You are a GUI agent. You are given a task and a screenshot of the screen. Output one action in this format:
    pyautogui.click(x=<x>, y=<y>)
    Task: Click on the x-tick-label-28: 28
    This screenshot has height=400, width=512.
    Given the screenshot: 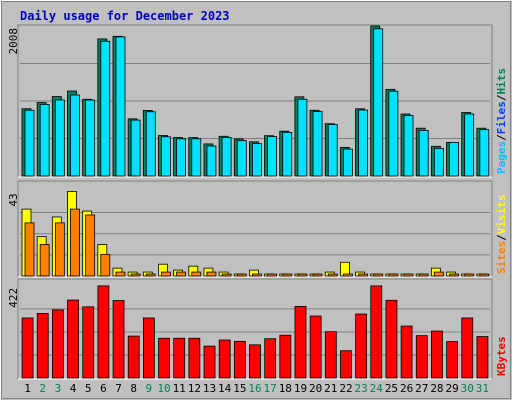 What is the action you would take?
    pyautogui.click(x=436, y=388)
    